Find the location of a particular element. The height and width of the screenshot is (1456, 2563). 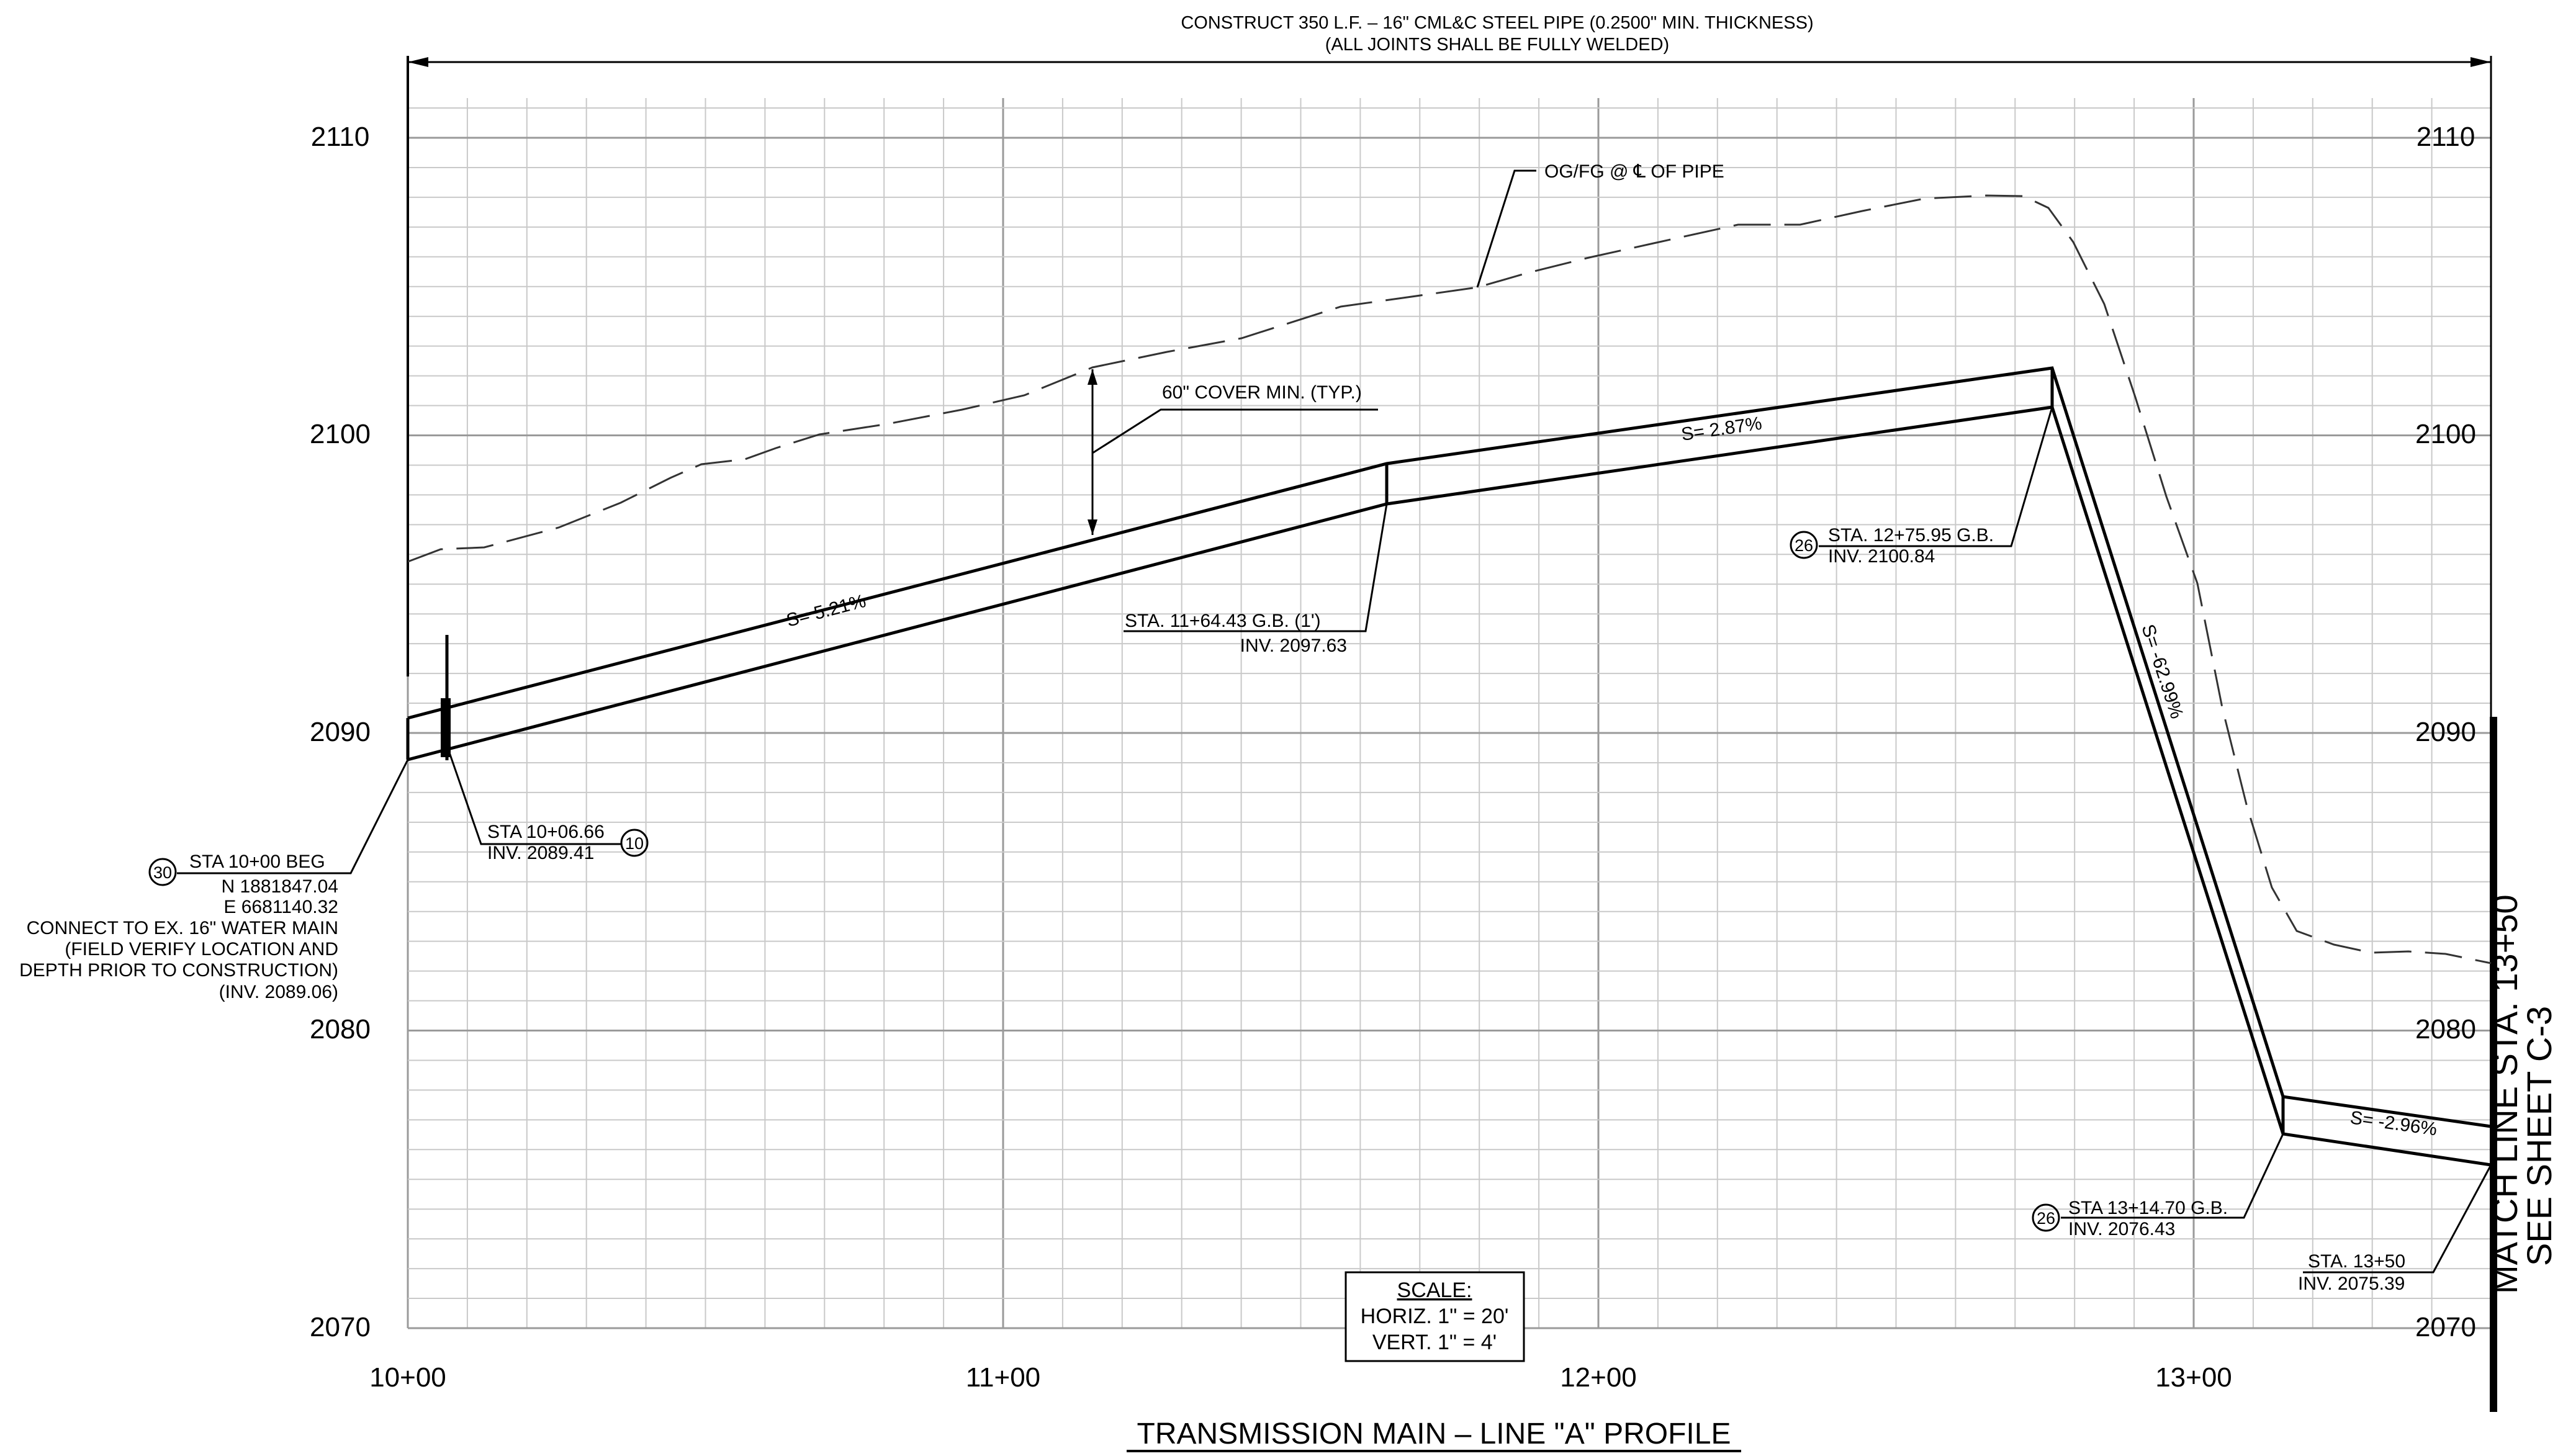

elev-label-2090-left: 2090 is located at coordinates (340, 732).